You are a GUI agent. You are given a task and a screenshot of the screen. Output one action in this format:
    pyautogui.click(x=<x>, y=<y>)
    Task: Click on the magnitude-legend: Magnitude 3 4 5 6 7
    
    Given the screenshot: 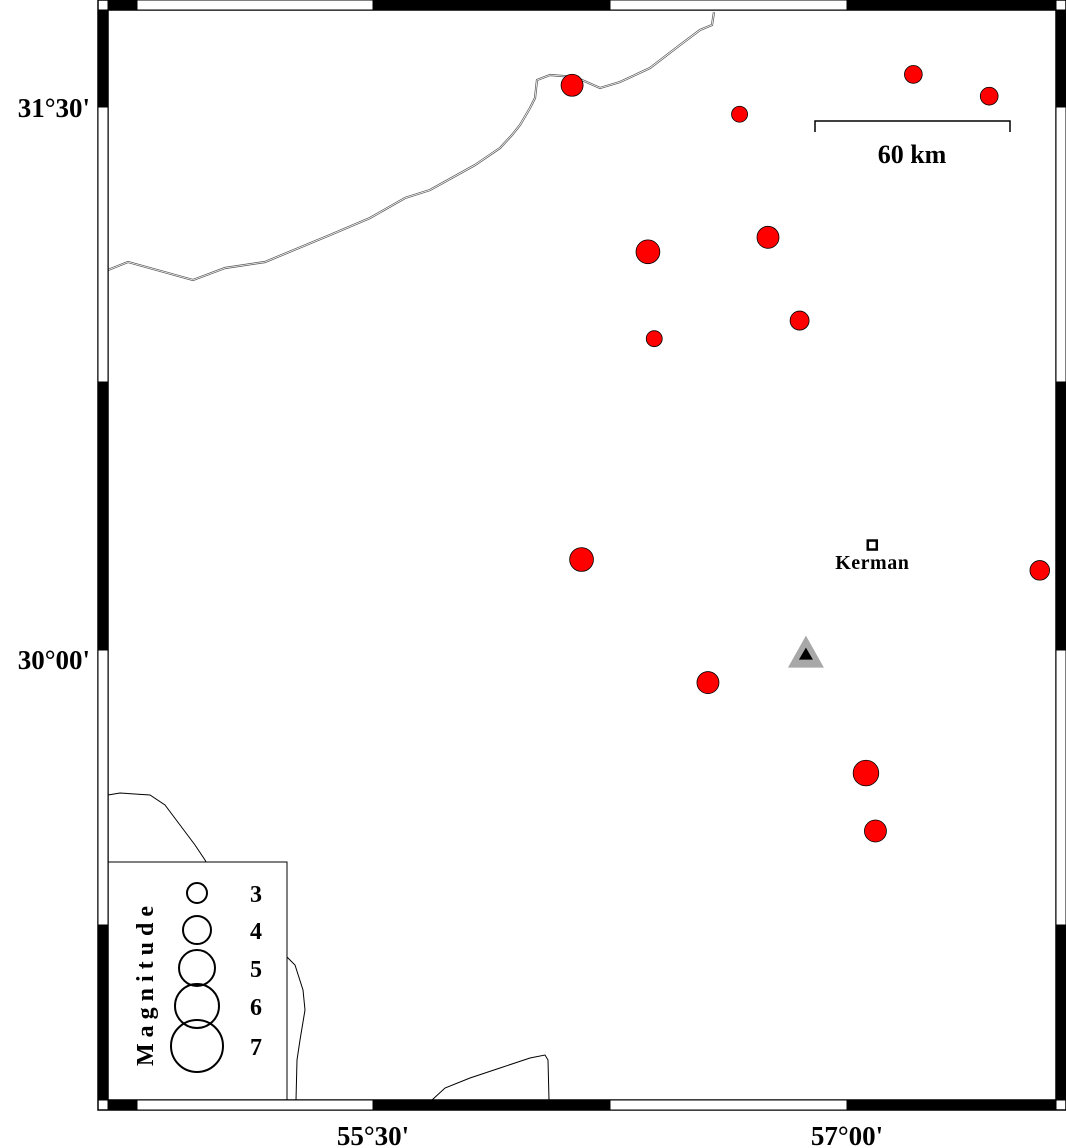 What is the action you would take?
    pyautogui.click(x=197, y=981)
    